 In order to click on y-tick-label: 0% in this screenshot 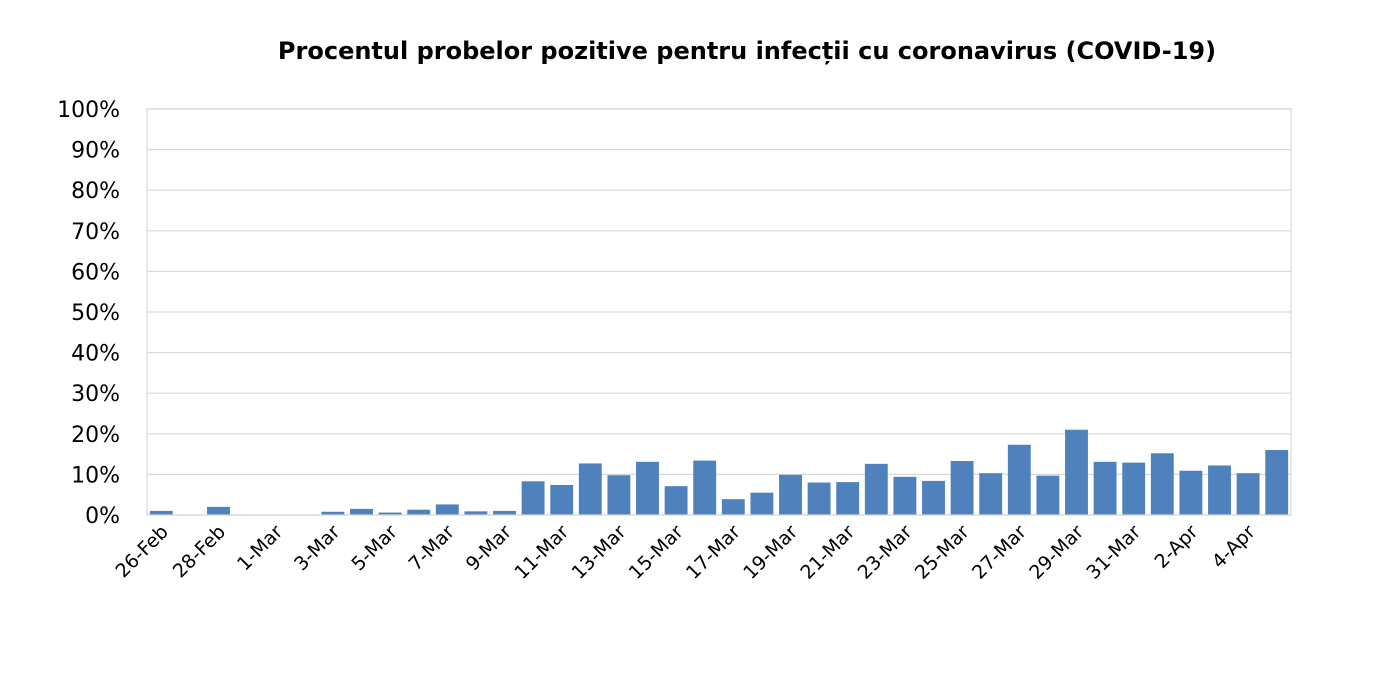, I will do `click(102, 516)`.